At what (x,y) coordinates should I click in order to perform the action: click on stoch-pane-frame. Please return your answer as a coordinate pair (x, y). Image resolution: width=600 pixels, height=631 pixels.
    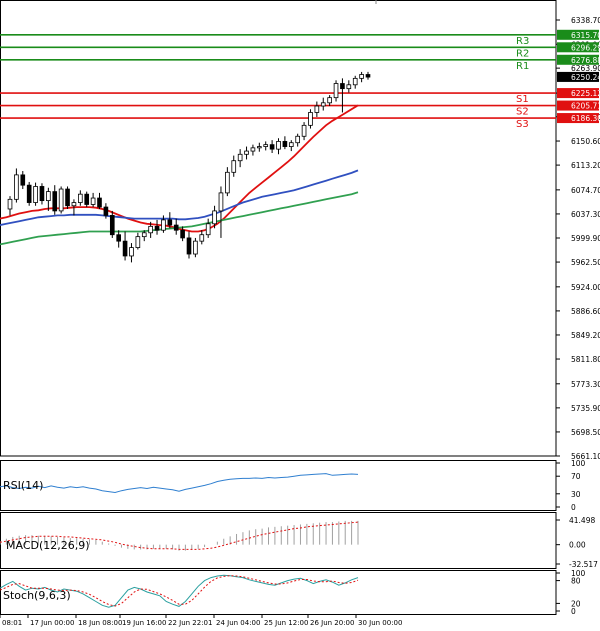
    Looking at the image, I should click on (278, 592).